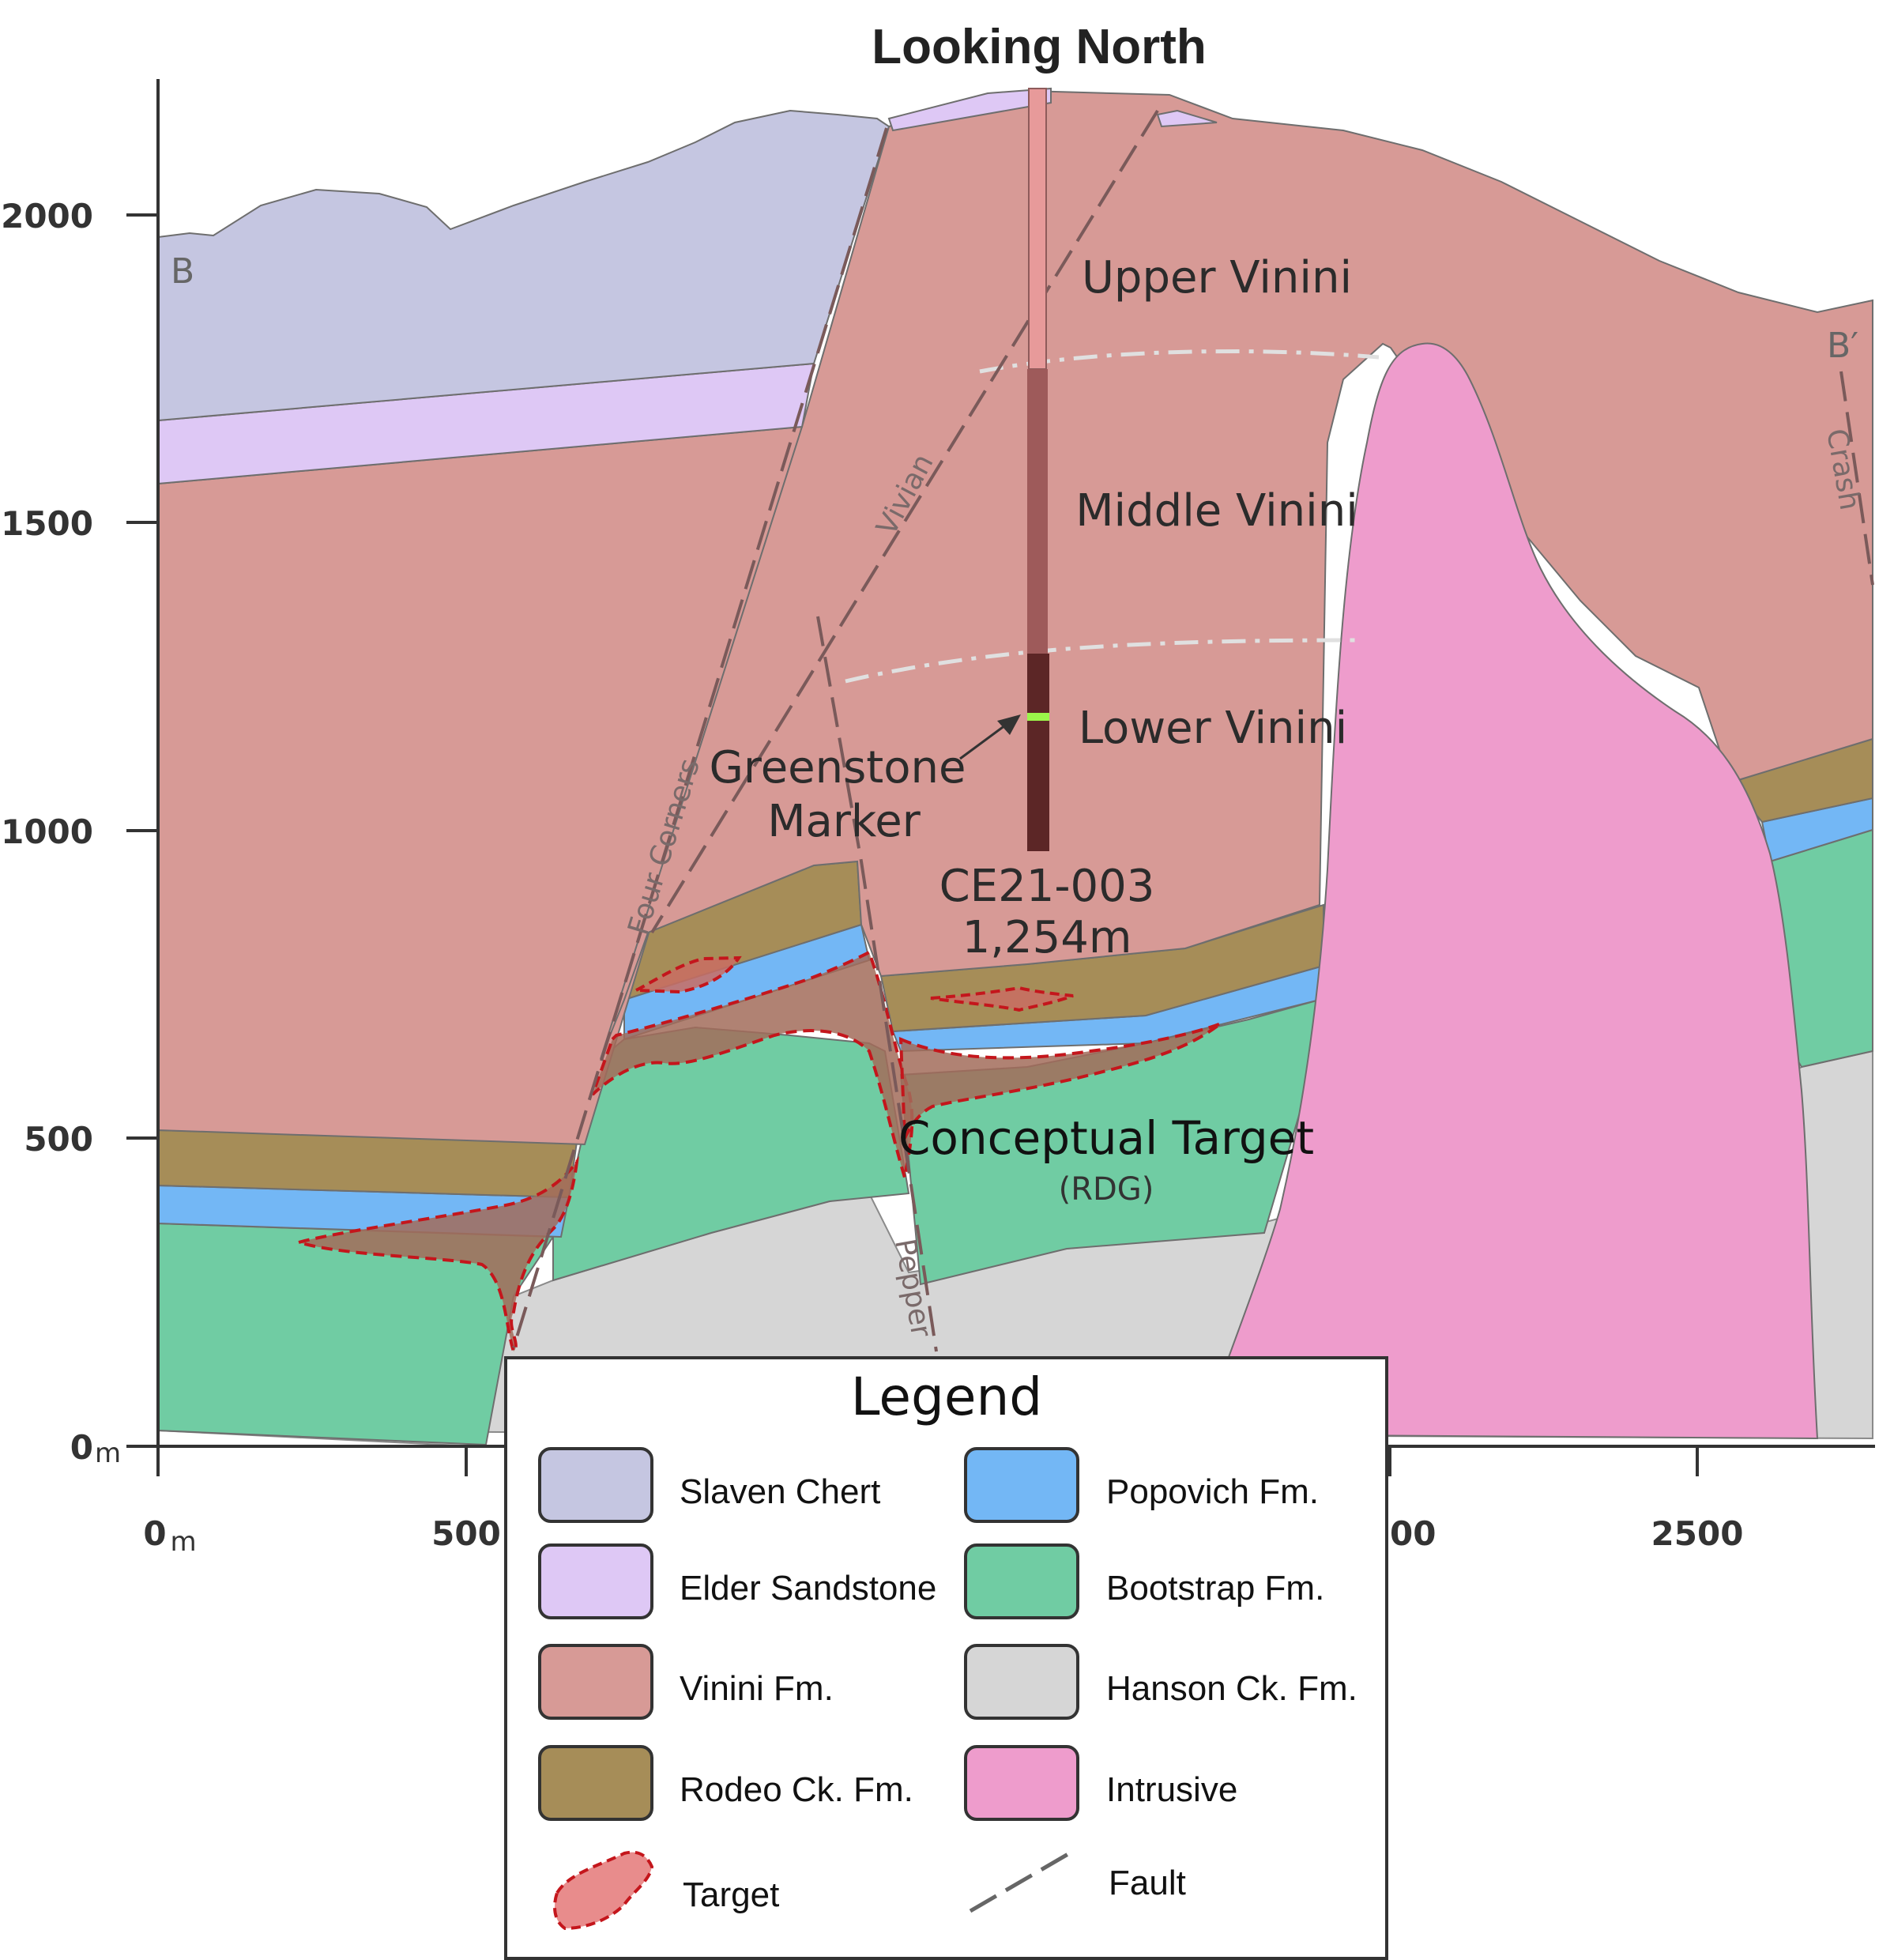 The width and height of the screenshot is (1894, 1960). Describe the element at coordinates (1171, 1789) in the screenshot. I see `legend-label-intrusive: Intrusive` at that location.